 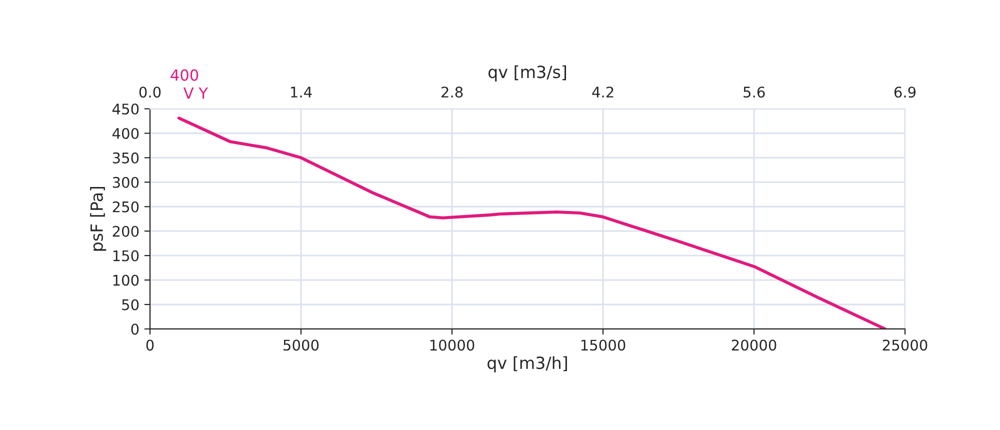 What do you see at coordinates (452, 92) in the screenshot?
I see `x2-tick-label: 2.8` at bounding box center [452, 92].